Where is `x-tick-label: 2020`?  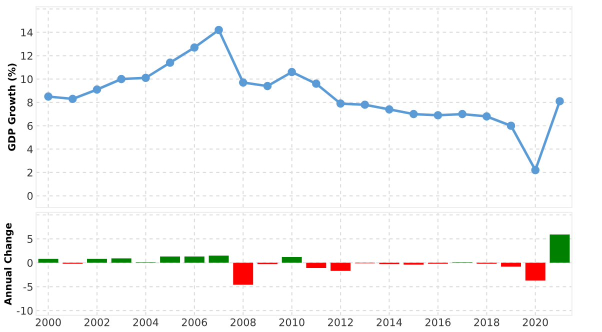 x-tick-label: 2020 is located at coordinates (535, 322).